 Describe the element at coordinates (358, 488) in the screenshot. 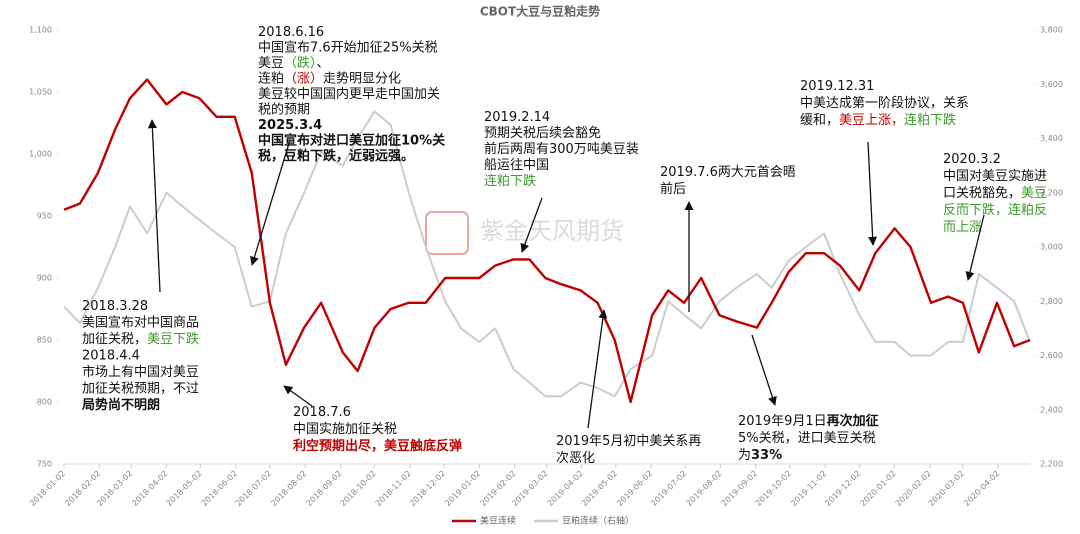

I see `x-tick-label: 2018-10-02` at that location.